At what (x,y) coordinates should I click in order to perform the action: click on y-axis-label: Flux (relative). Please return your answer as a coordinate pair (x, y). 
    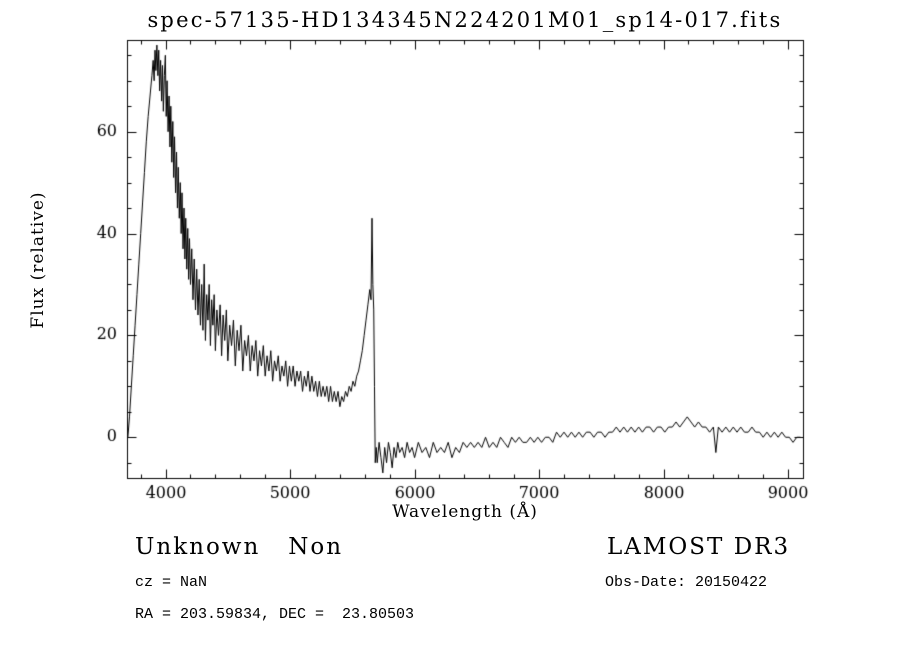
    Looking at the image, I should click on (38, 260).